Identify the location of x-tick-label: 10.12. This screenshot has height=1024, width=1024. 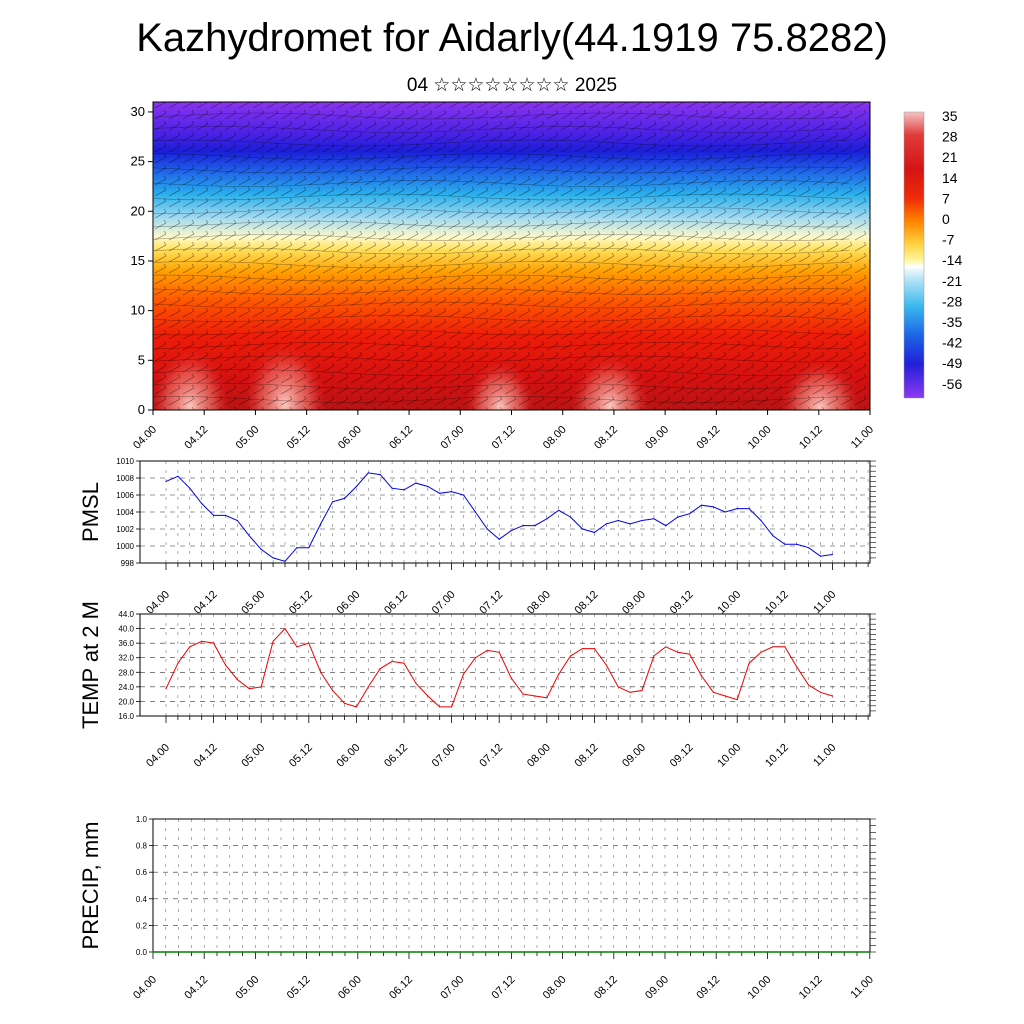
(777, 756).